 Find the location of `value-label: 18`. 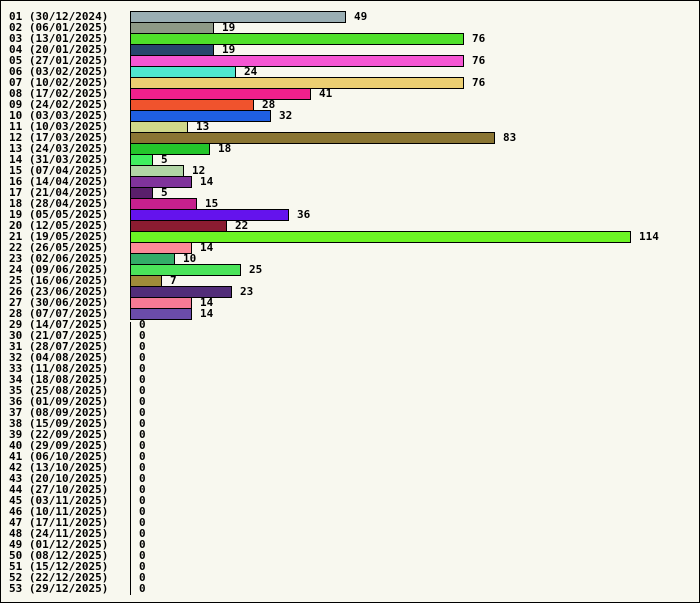

value-label: 18 is located at coordinates (224, 148).